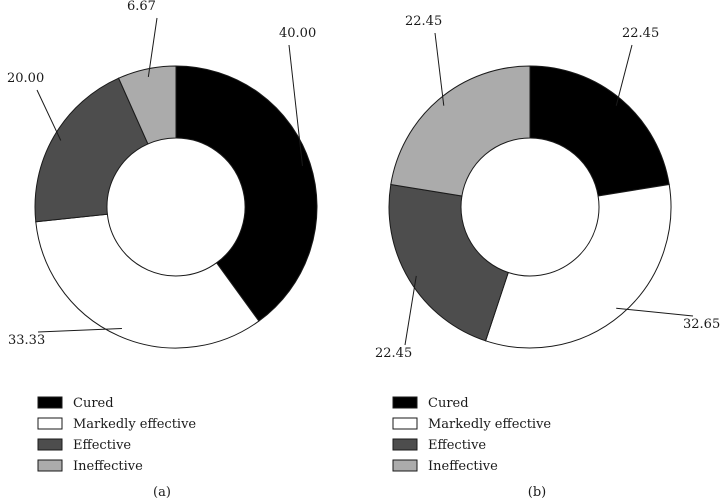  What do you see at coordinates (537, 492) in the screenshot?
I see `chart-caption: (b)` at bounding box center [537, 492].